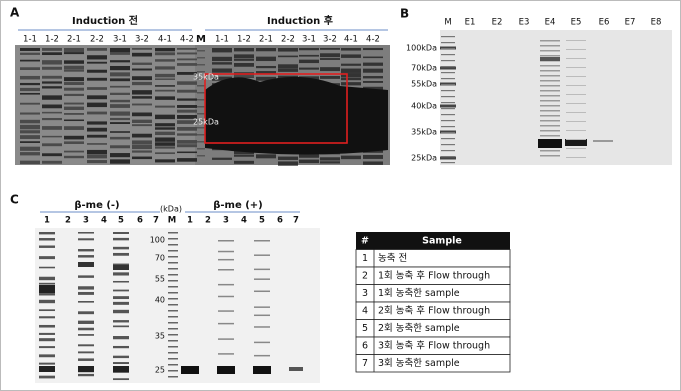  Describe the element at coordinates (190, 221) in the screenshot. I see `lane-label: 1` at that location.